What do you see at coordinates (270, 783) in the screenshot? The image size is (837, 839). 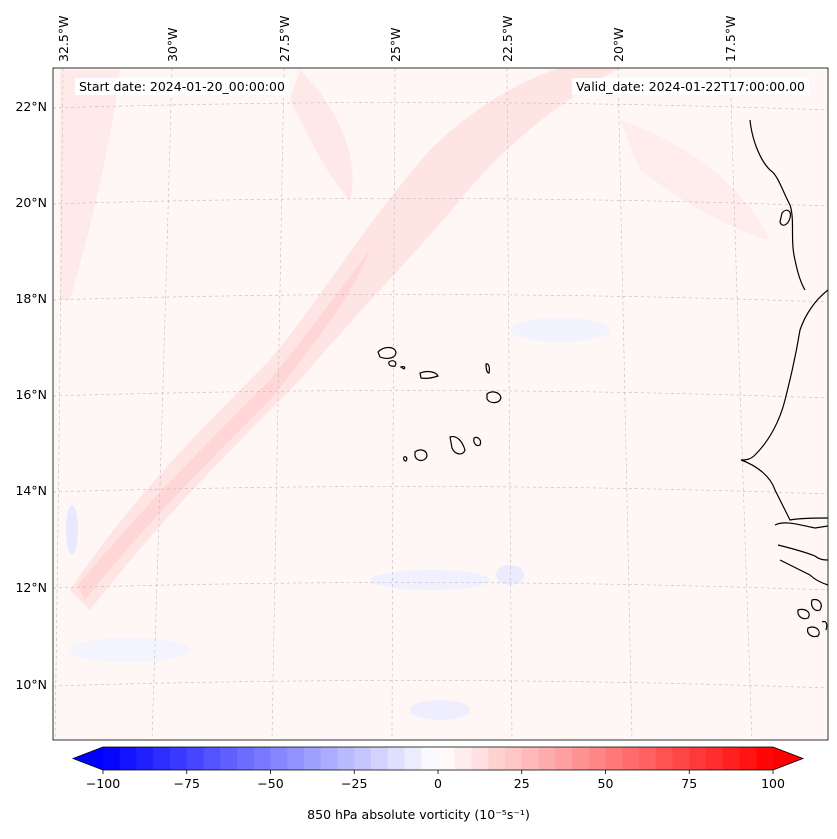 I see `colorbar-tick-label: −50` at bounding box center [270, 783].